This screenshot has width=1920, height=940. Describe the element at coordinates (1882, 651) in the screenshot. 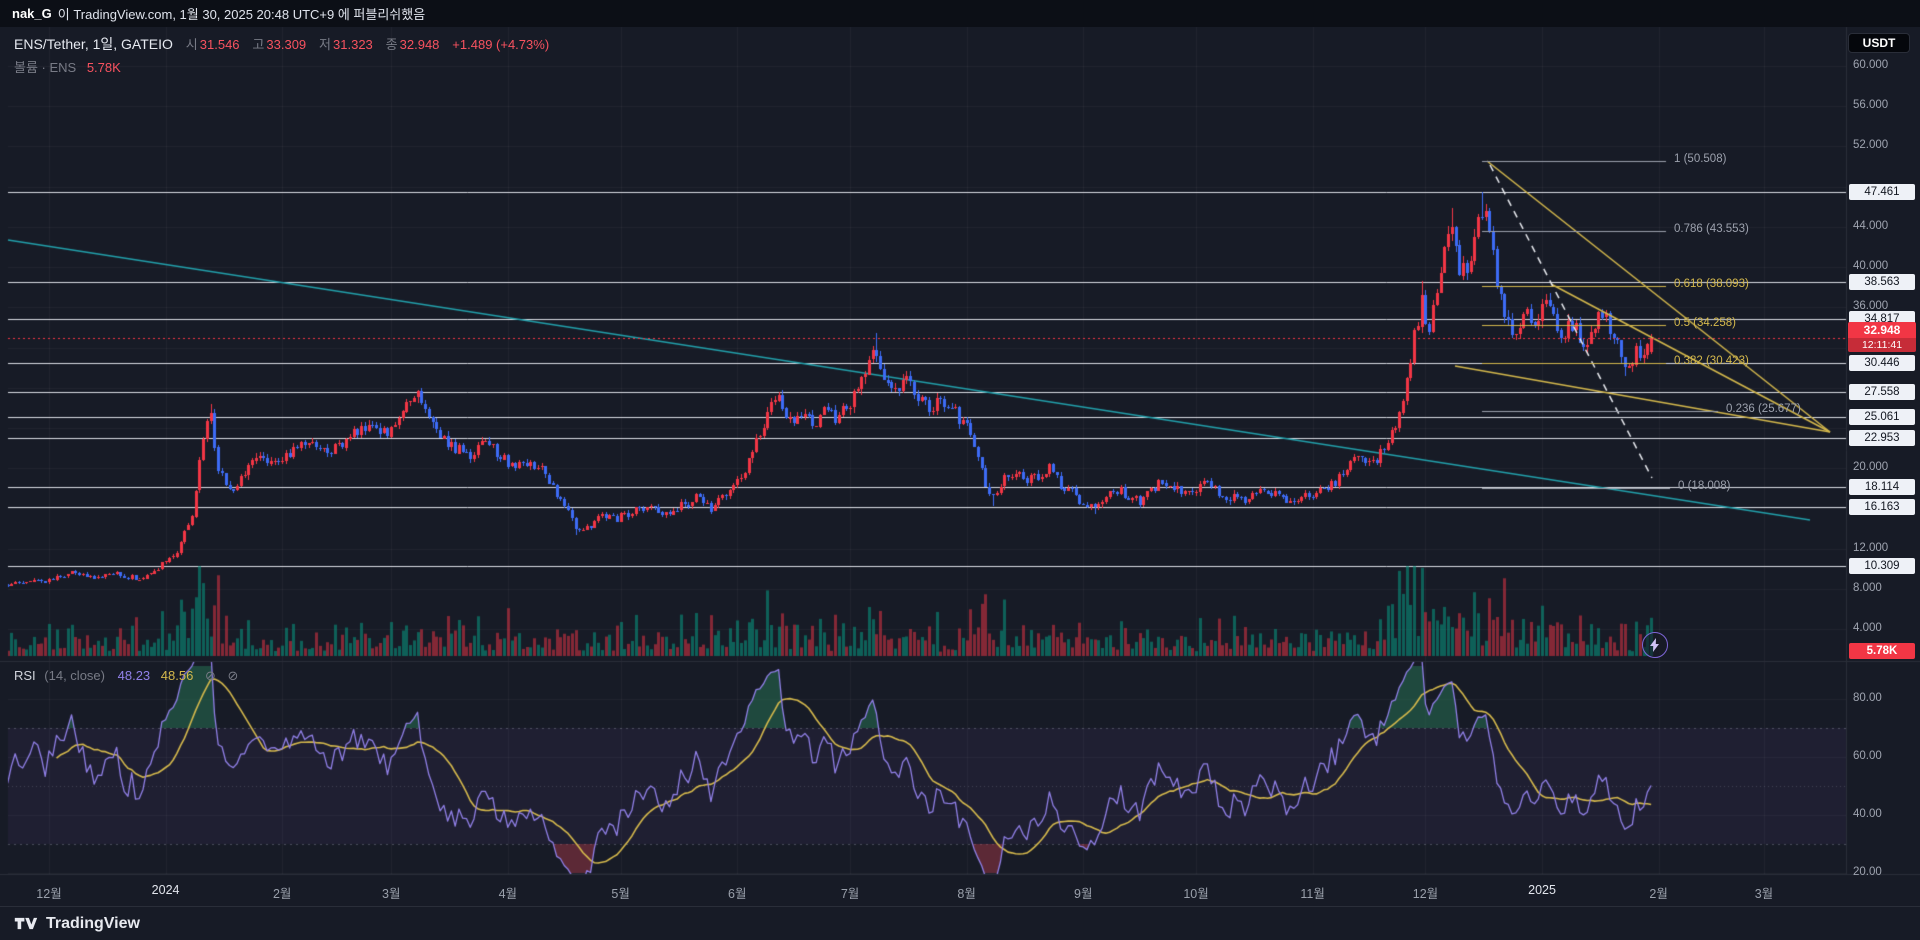

I see `volume-axis-badge: 5.78K` at that location.